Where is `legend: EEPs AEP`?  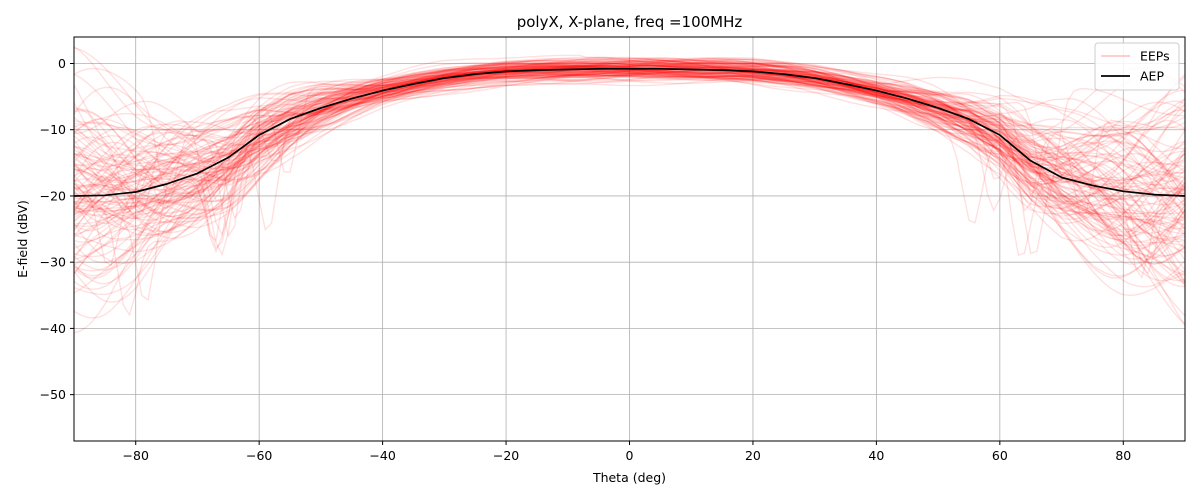 legend: EEPs AEP is located at coordinates (1137, 66).